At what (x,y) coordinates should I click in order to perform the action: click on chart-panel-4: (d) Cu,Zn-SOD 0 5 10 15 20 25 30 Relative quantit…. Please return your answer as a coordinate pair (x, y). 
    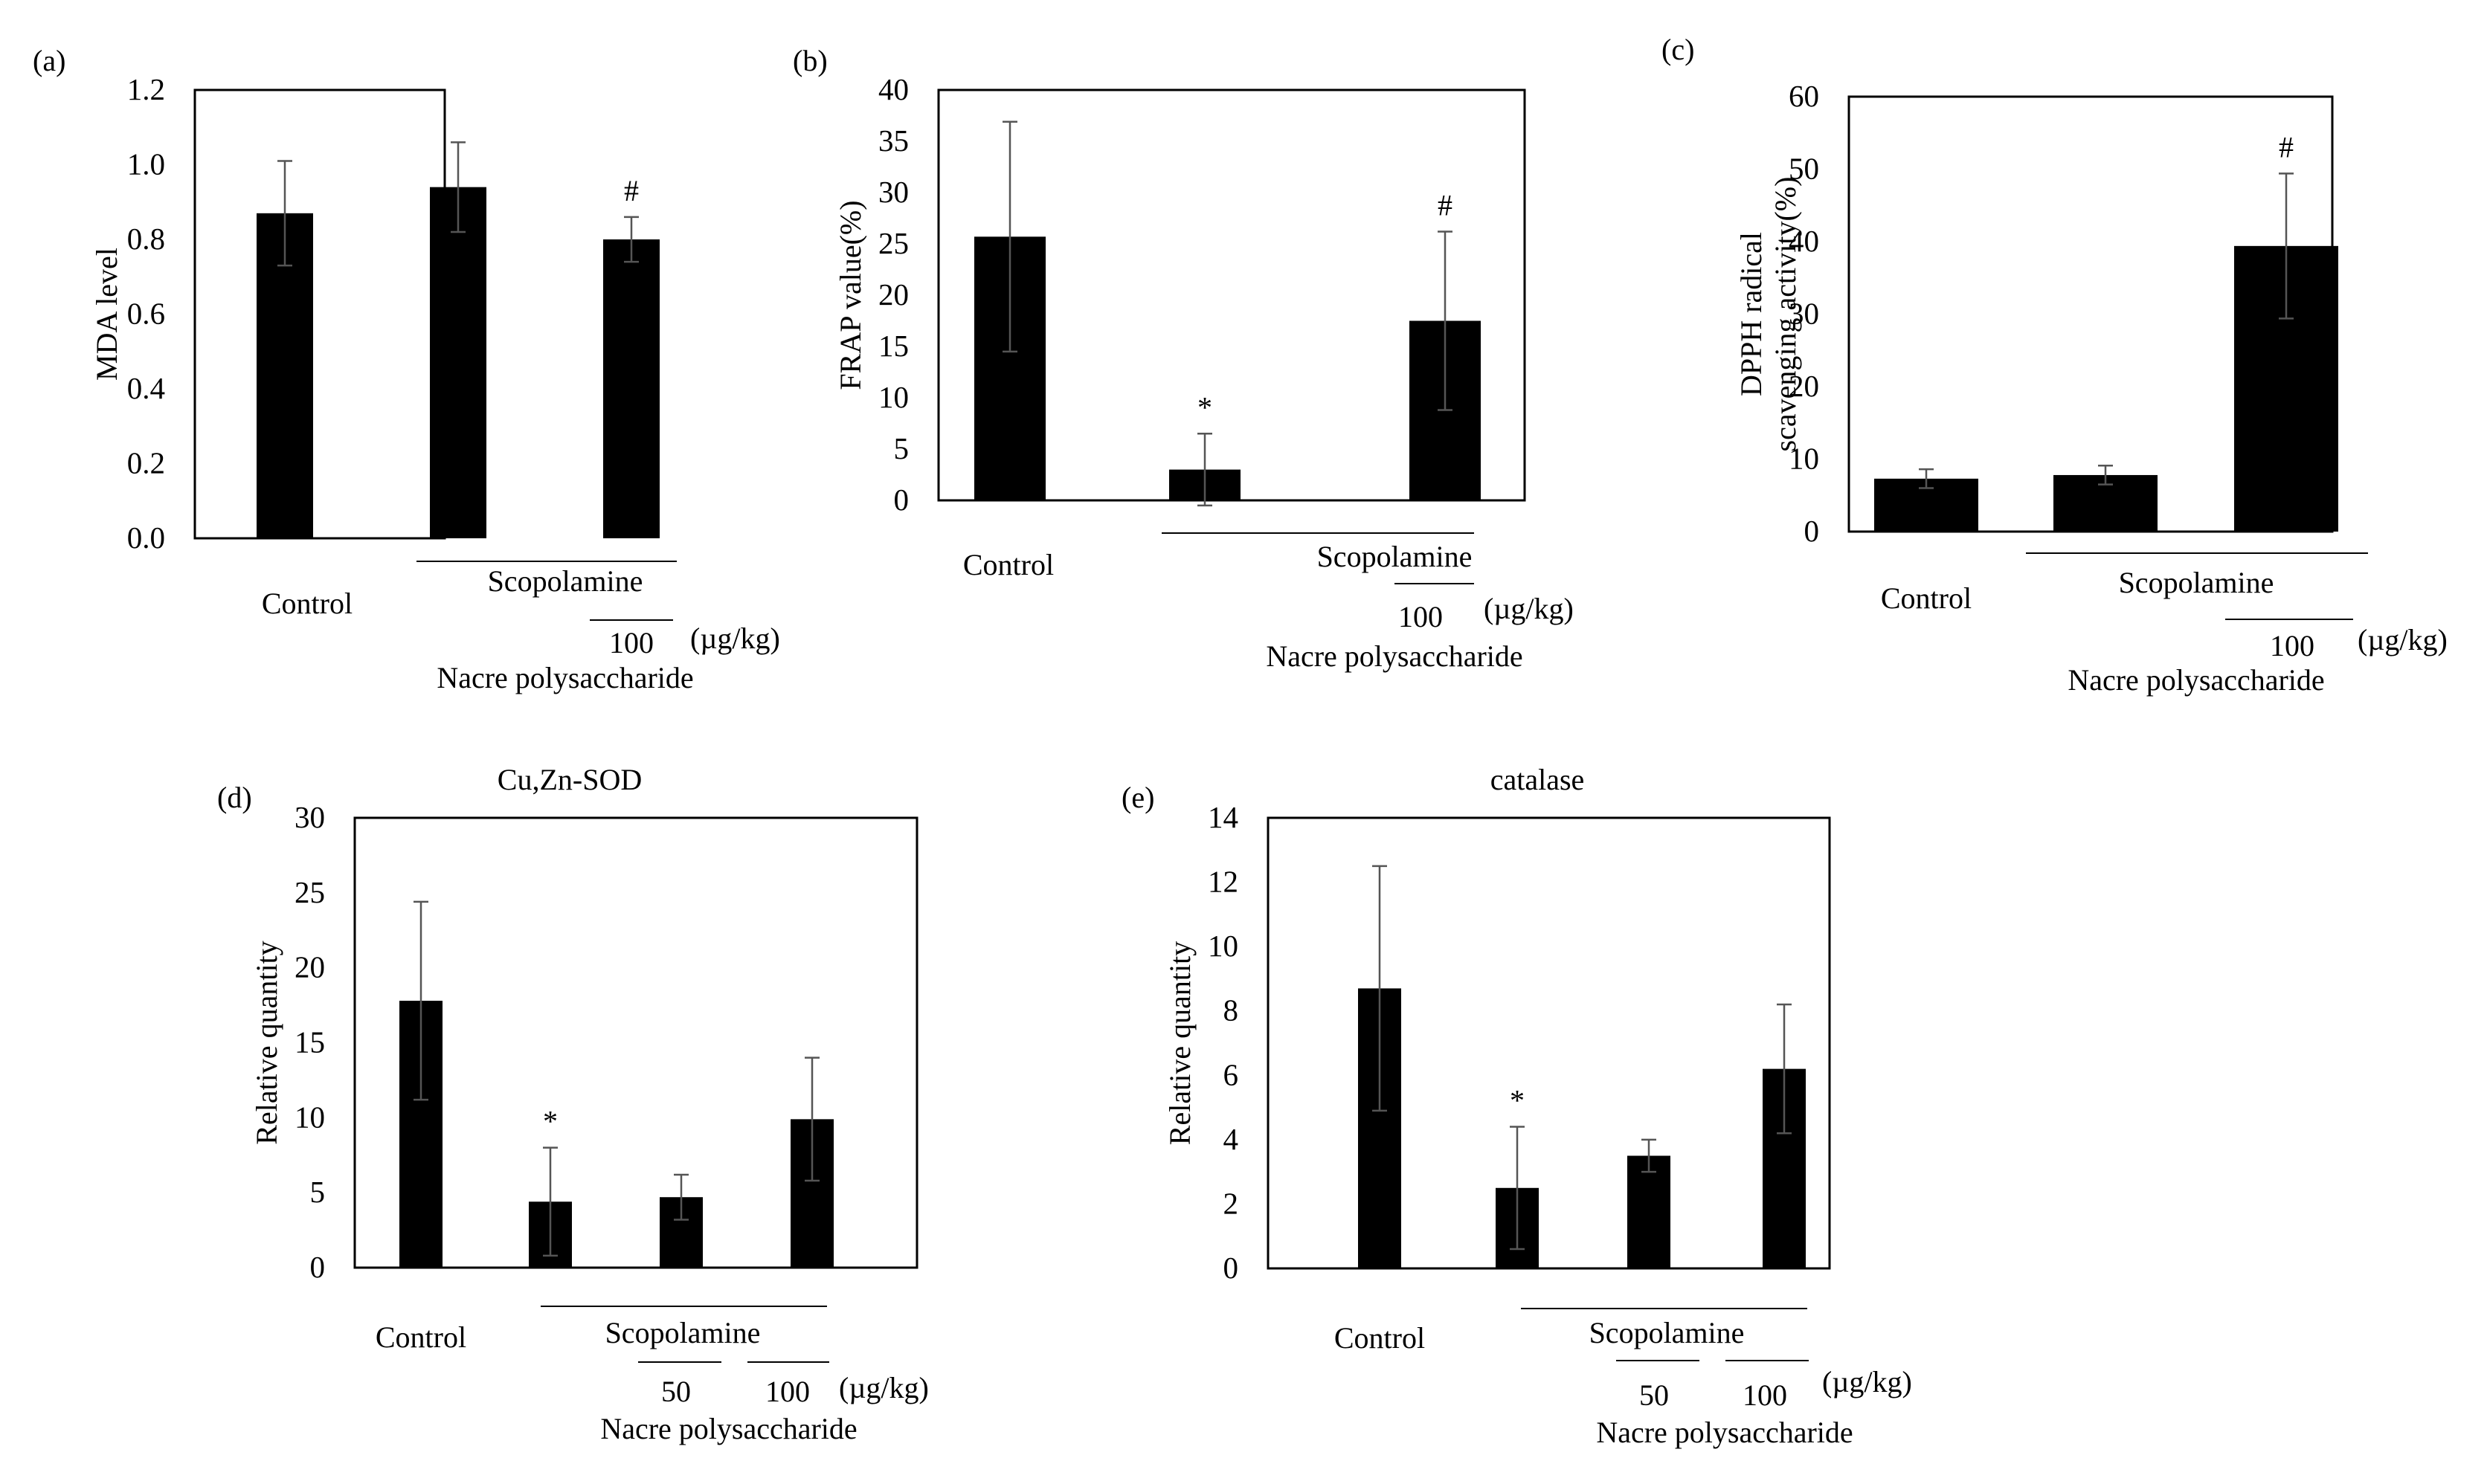
    Looking at the image, I should click on (573, 1104).